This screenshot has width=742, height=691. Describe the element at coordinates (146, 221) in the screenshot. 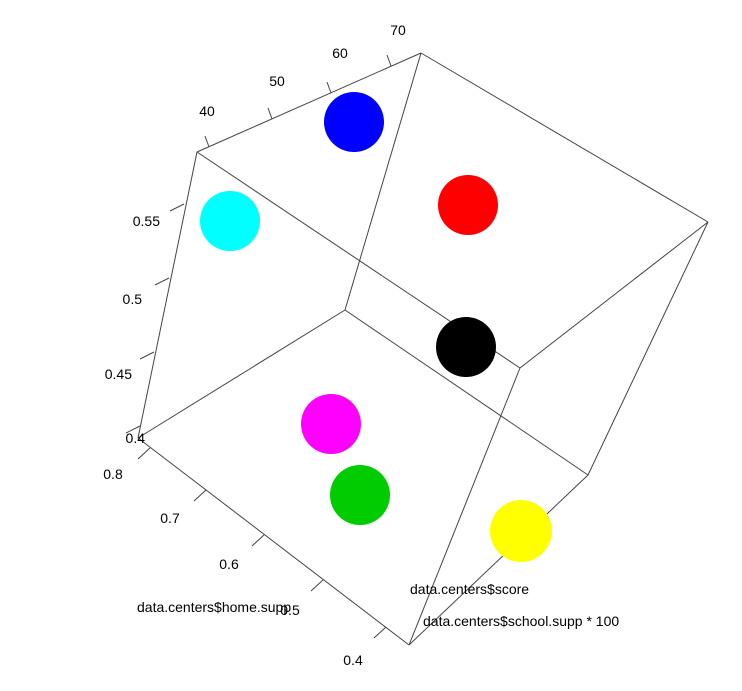

I see `z-tick-label: 0.55` at that location.